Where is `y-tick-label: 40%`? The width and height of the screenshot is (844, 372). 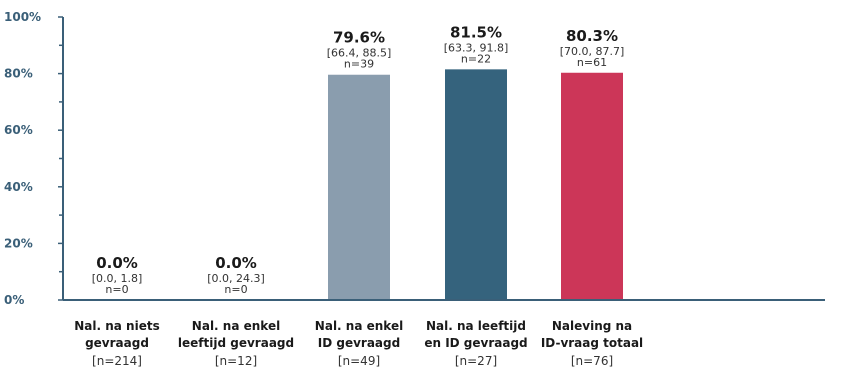 y-tick-label: 40% is located at coordinates (18, 187).